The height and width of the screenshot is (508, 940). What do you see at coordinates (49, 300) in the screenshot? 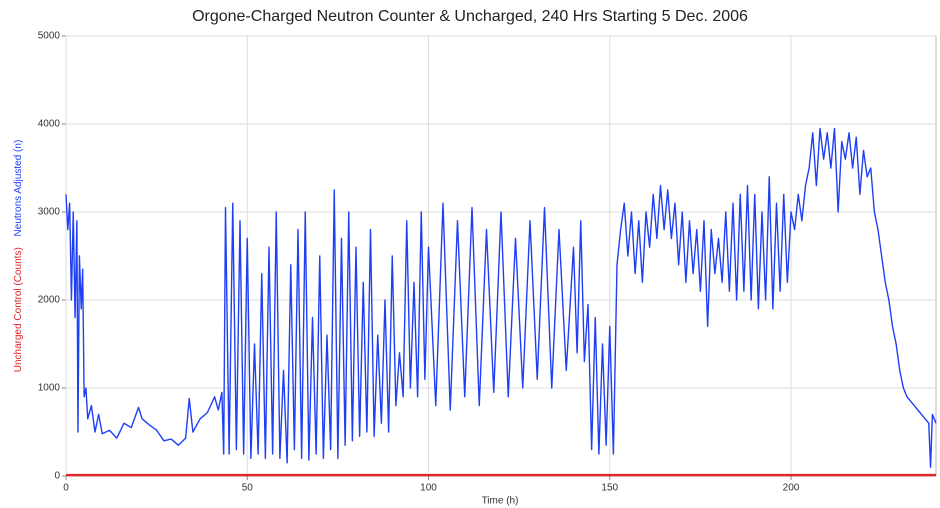
I see `y-tick-label: 2000` at bounding box center [49, 300].